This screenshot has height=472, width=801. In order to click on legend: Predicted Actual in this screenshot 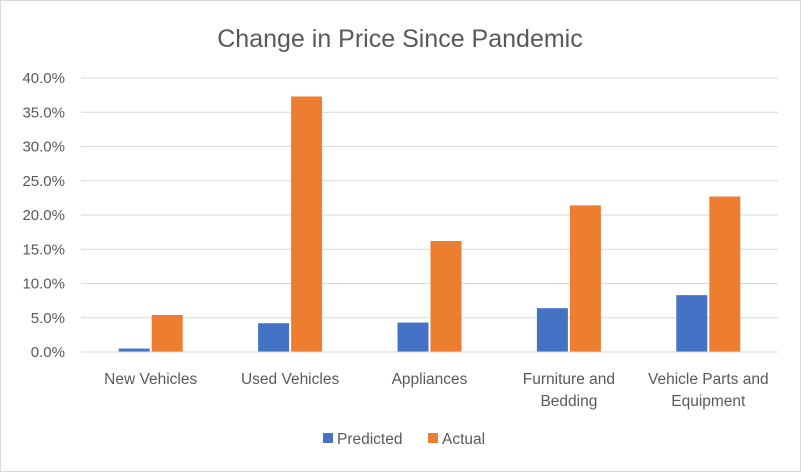, I will do `click(404, 439)`.